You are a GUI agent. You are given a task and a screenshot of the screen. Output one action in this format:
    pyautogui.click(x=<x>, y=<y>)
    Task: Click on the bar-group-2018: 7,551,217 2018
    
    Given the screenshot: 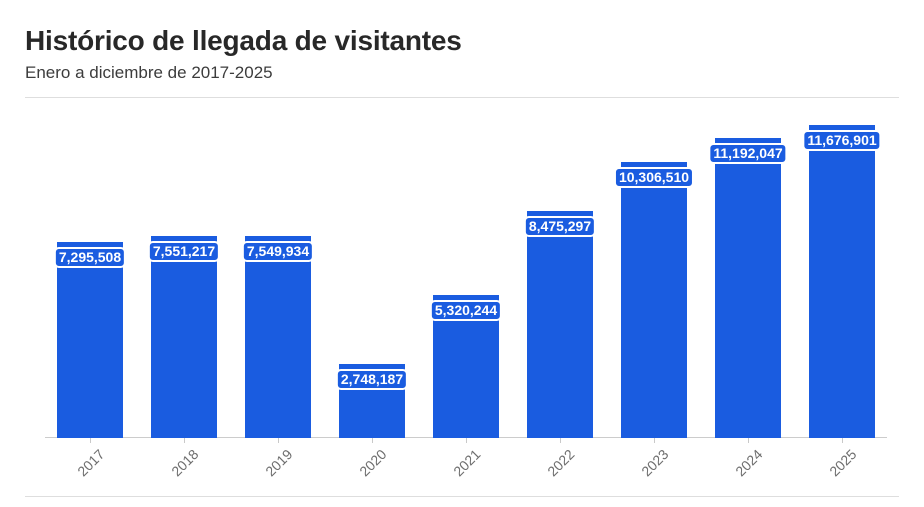 What is the action you would take?
    pyautogui.click(x=184, y=288)
    